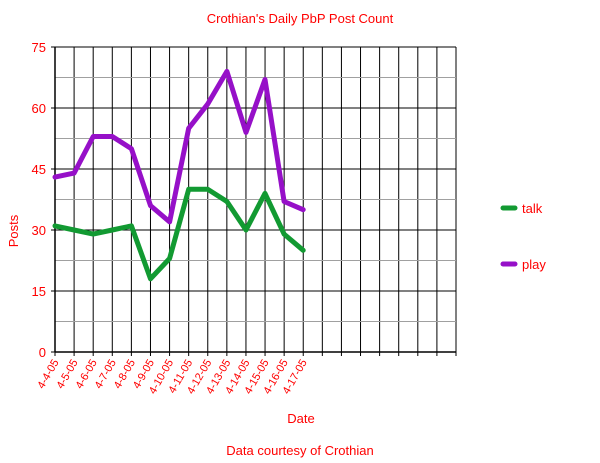  What do you see at coordinates (532, 208) in the screenshot?
I see `legend-label-talk: talk` at bounding box center [532, 208].